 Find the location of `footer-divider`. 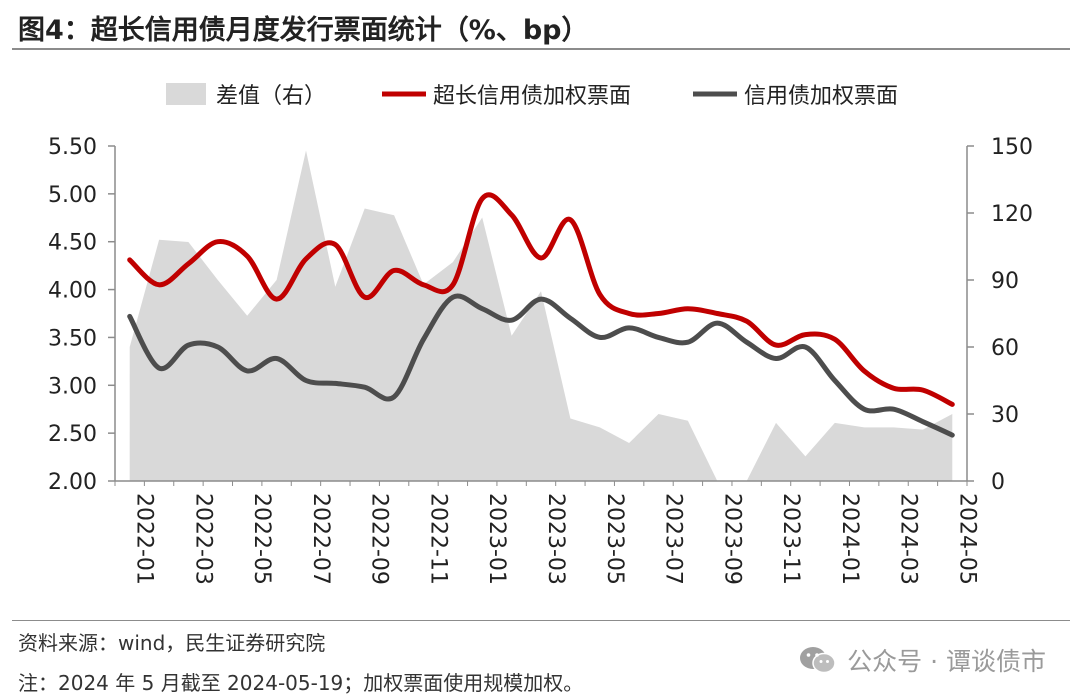

footer-divider is located at coordinates (541, 620).